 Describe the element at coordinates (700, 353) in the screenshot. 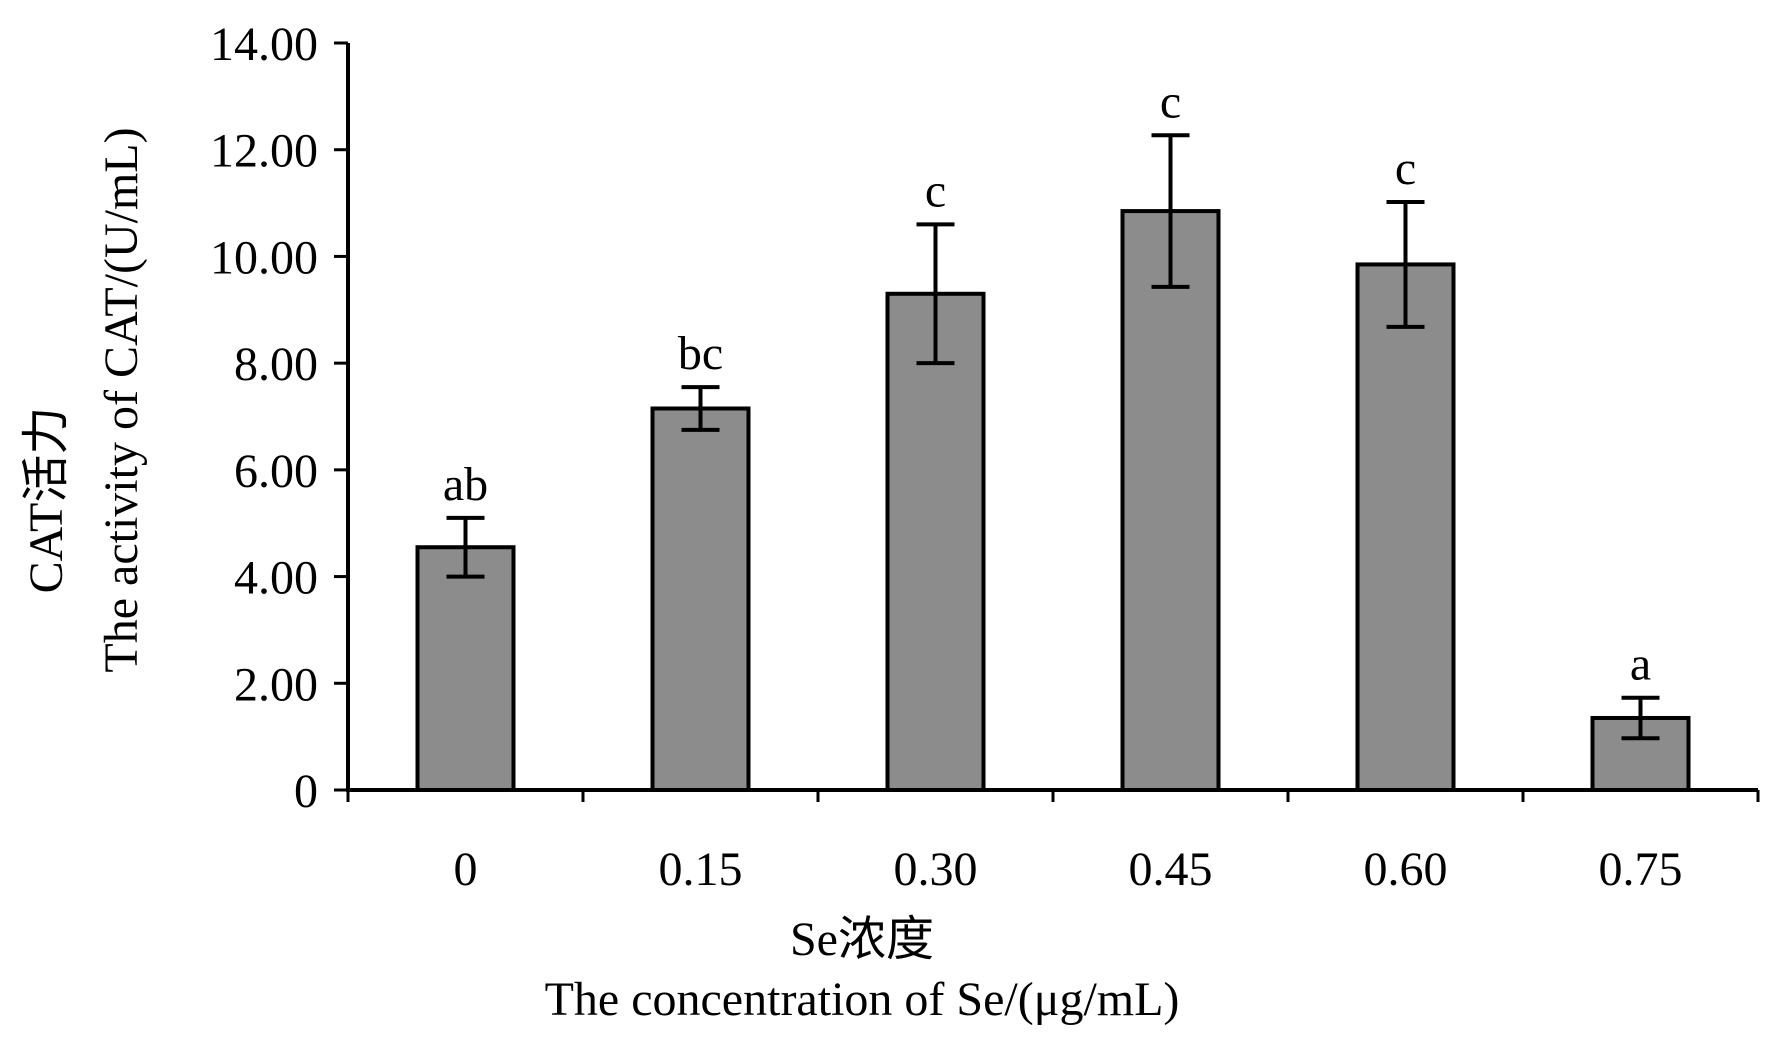

I see `significance-label-1: bc` at that location.